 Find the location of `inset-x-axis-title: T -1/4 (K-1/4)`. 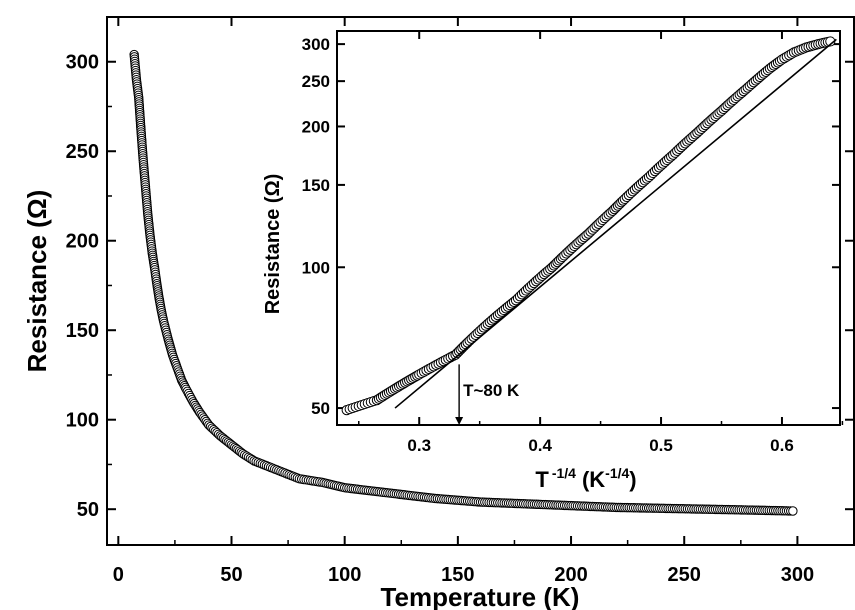

inset-x-axis-title: T -1/4 (K-1/4) is located at coordinates (585, 478).